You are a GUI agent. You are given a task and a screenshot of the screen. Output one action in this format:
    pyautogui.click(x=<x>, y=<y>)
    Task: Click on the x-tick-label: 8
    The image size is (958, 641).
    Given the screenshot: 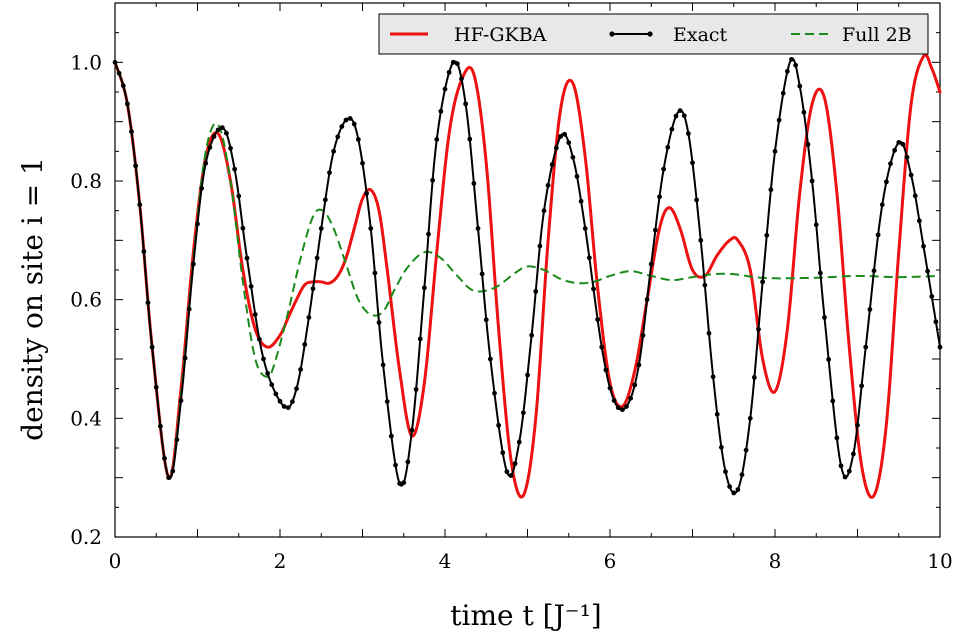 What is the action you would take?
    pyautogui.click(x=775, y=561)
    